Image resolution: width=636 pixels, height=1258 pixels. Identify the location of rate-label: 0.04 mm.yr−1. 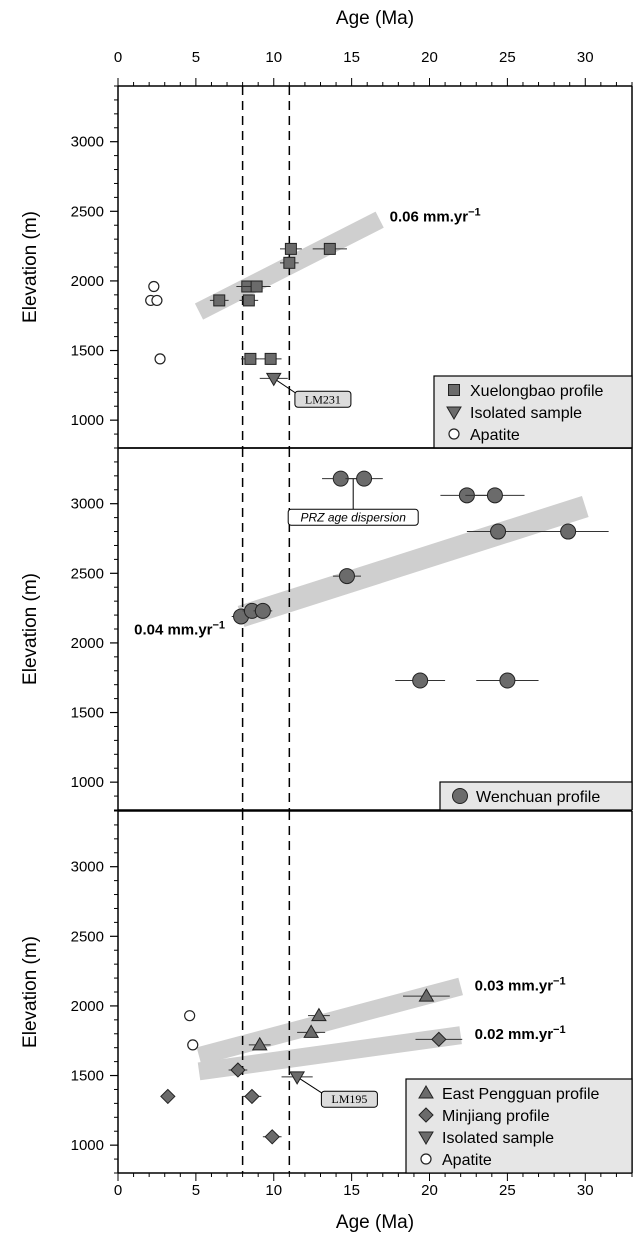
(179, 628).